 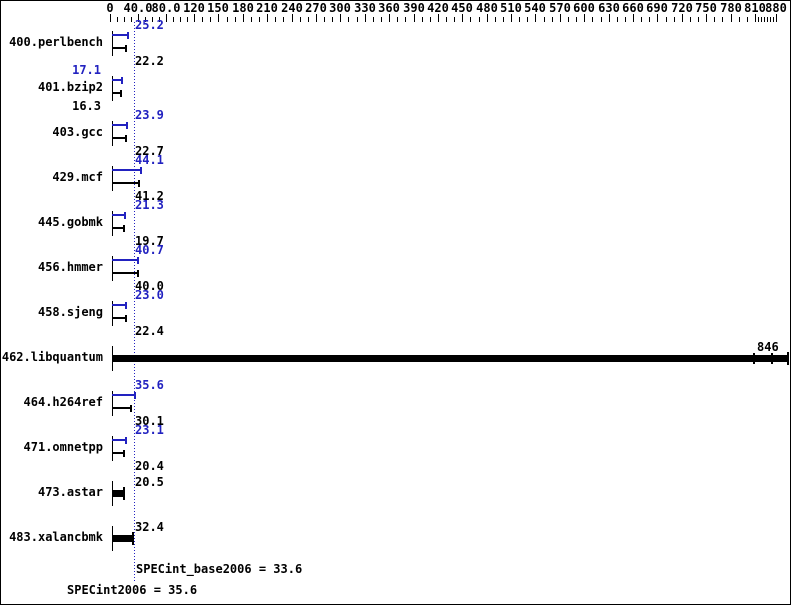 What do you see at coordinates (149, 286) in the screenshot?
I see `base-value-label: 40.0` at bounding box center [149, 286].